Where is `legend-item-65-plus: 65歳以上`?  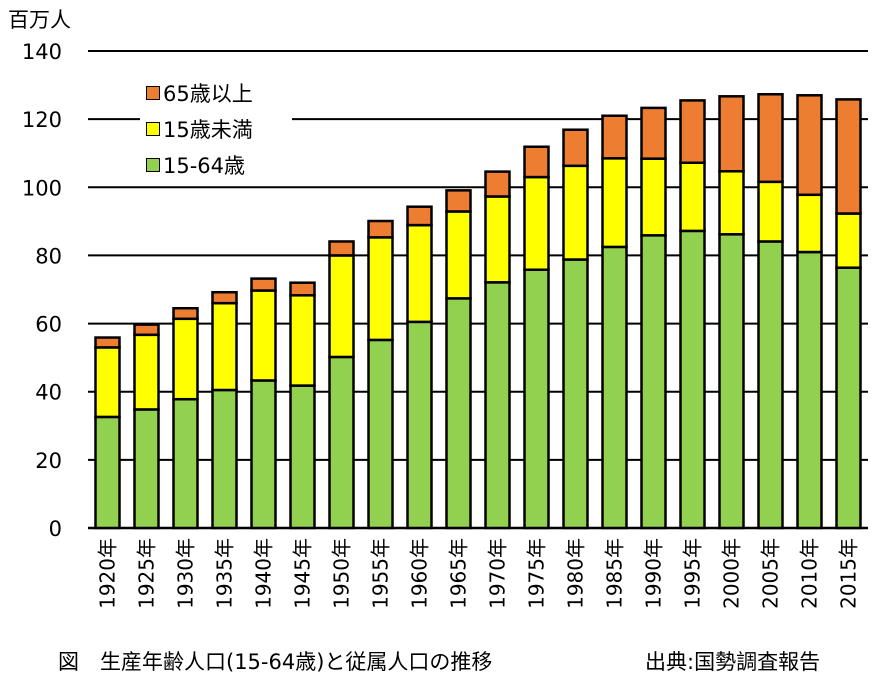
legend-item-65-plus: 65歳以上 is located at coordinates (199, 93).